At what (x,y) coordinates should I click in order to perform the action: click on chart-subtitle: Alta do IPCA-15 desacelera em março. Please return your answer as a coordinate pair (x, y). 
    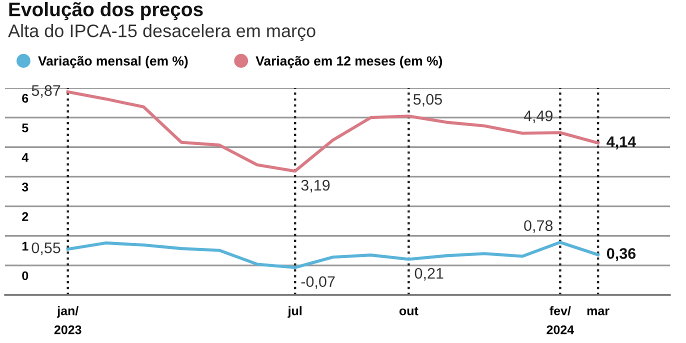
    Looking at the image, I should click on (162, 32).